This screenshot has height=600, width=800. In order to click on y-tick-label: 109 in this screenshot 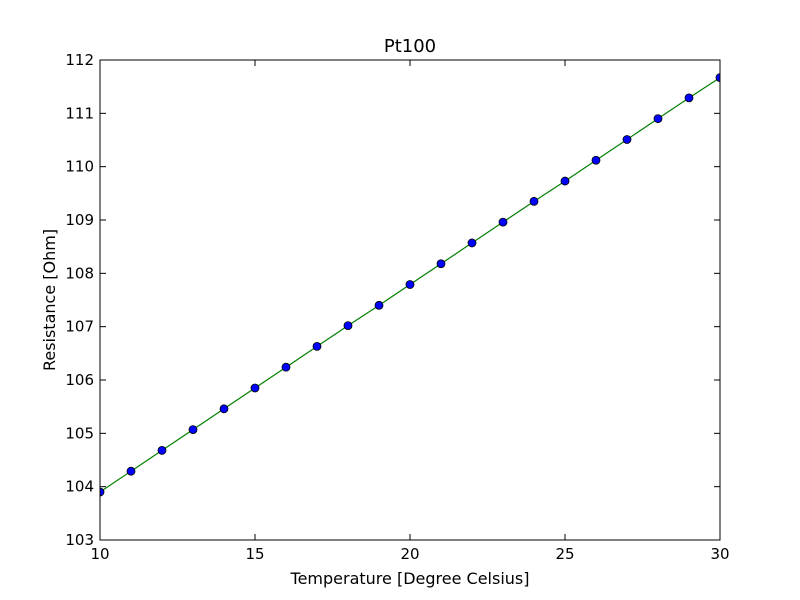, I will do `click(79, 220)`.